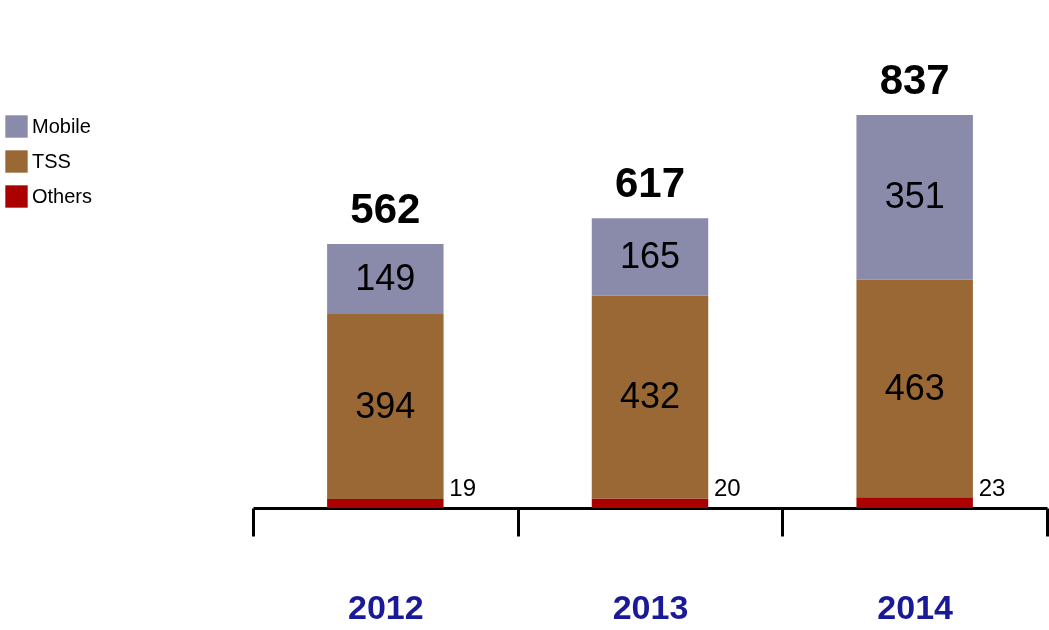  Describe the element at coordinates (992, 487) in the screenshot. I see `data-label: 23` at that location.